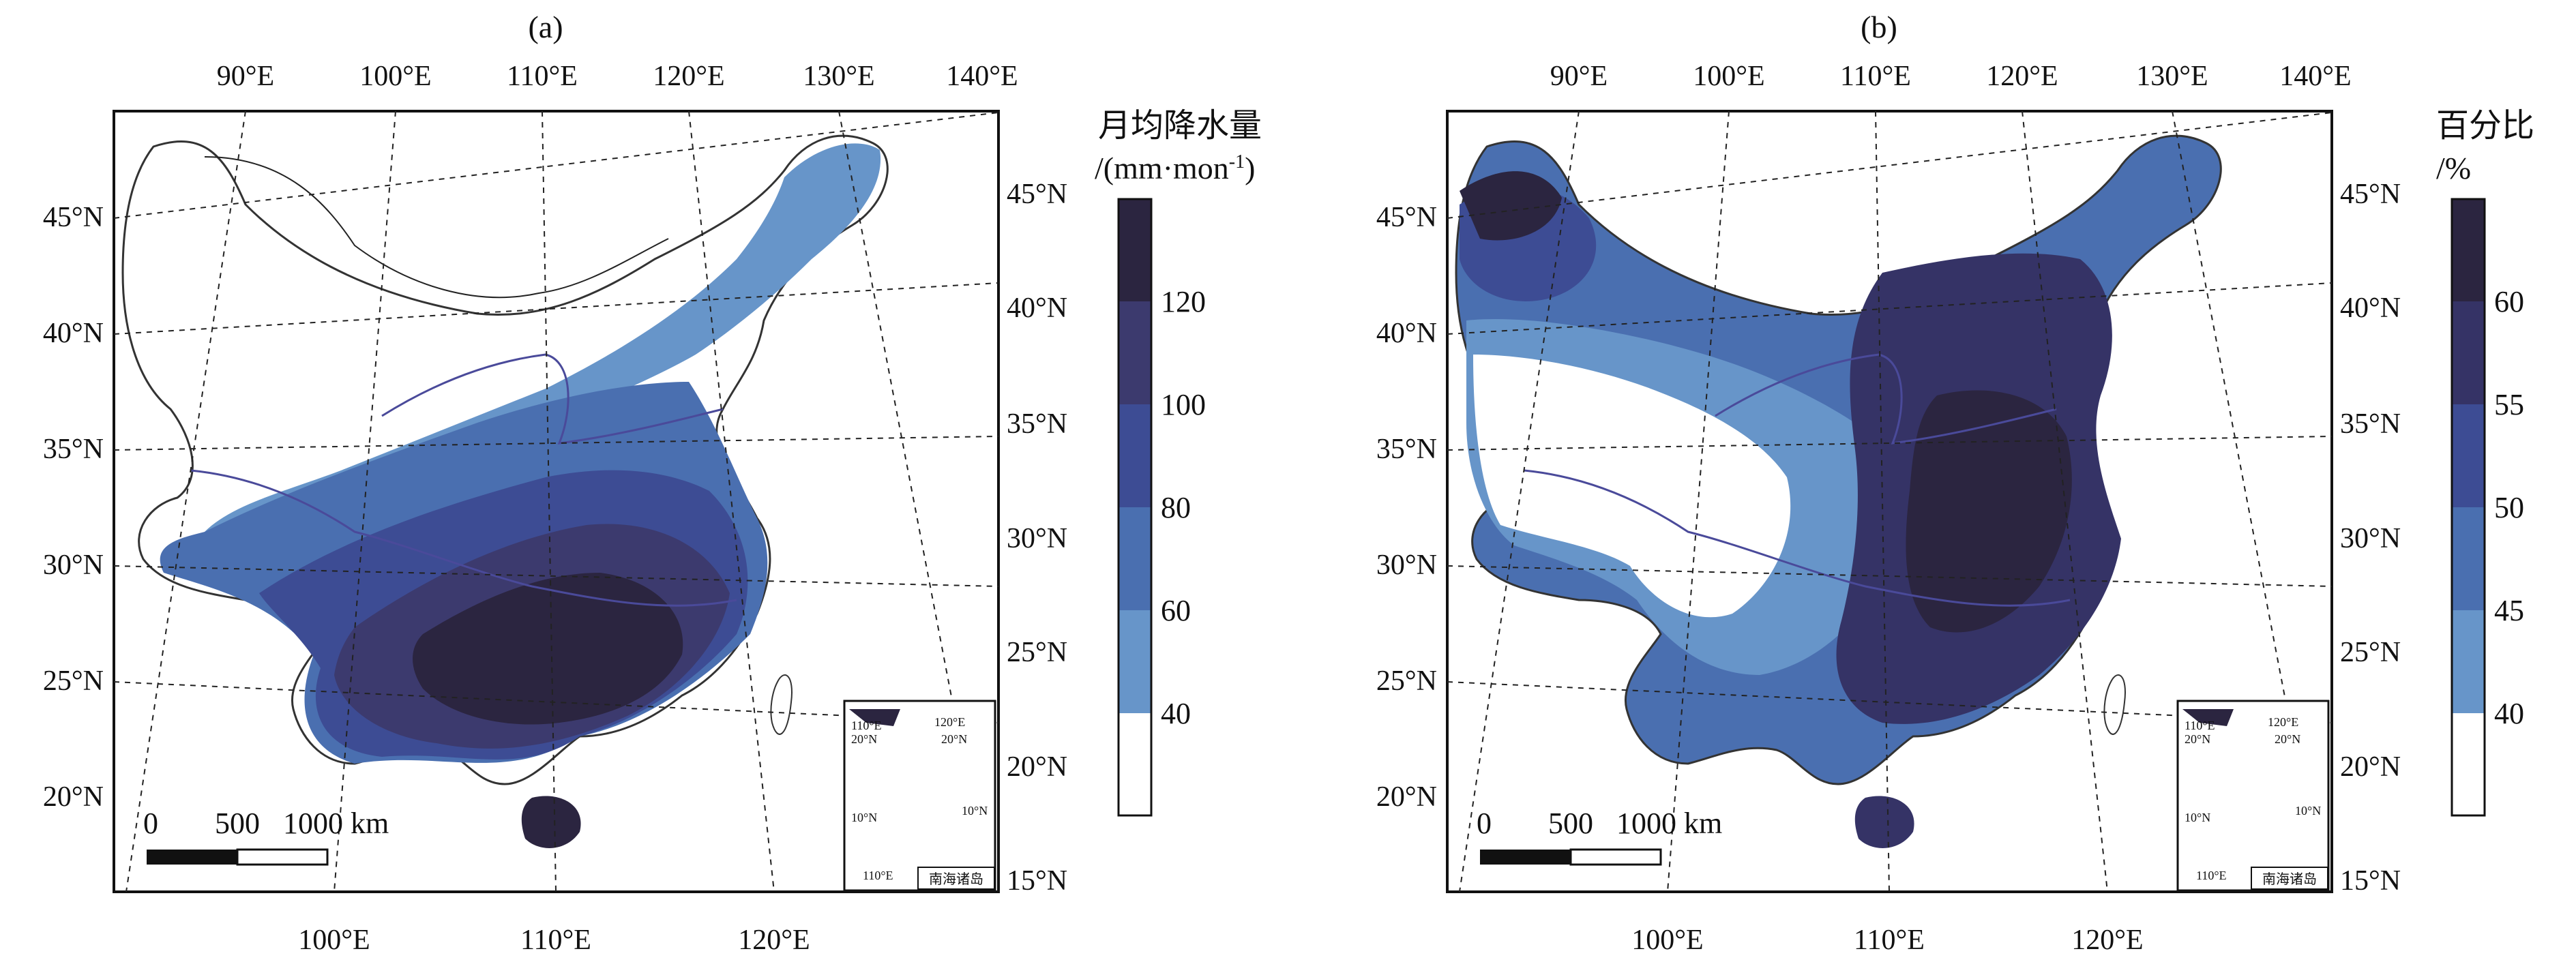  I want to click on left-lat-tick: 25°N, so click(1406, 681).